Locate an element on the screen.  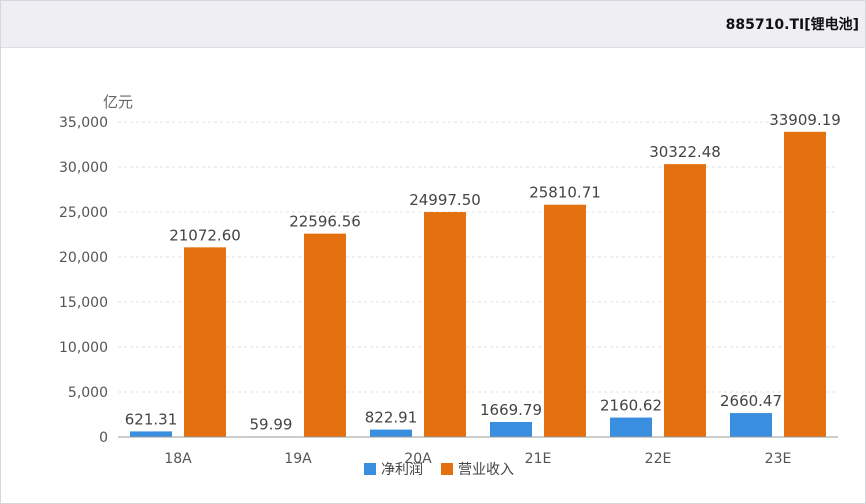
chart-title: 885710.TI[锂电池] is located at coordinates (792, 25).